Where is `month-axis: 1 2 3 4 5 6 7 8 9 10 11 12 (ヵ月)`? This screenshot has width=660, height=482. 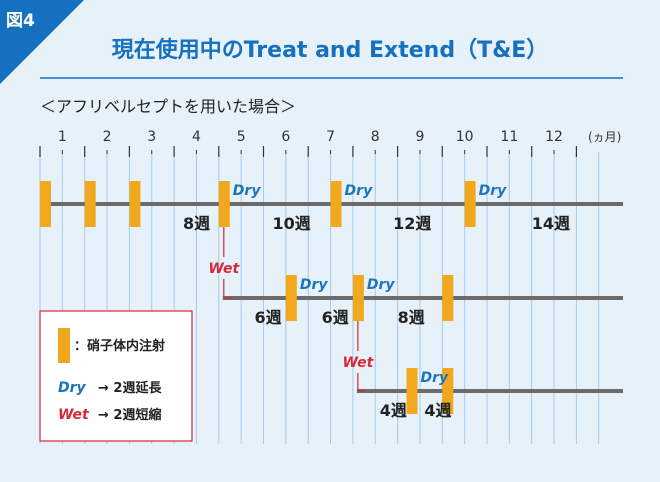
month-axis: 1 2 3 4 5 6 7 8 9 10 11 12 (ヵ月) is located at coordinates (330, 143).